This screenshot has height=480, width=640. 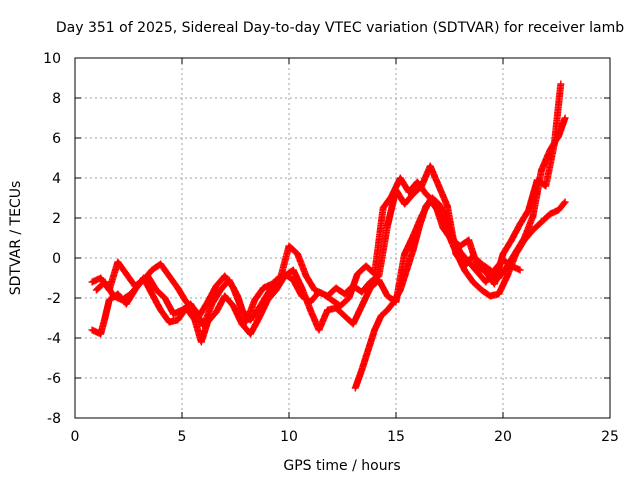 What do you see at coordinates (610, 437) in the screenshot?
I see `x-tick-label-5: 25` at bounding box center [610, 437].